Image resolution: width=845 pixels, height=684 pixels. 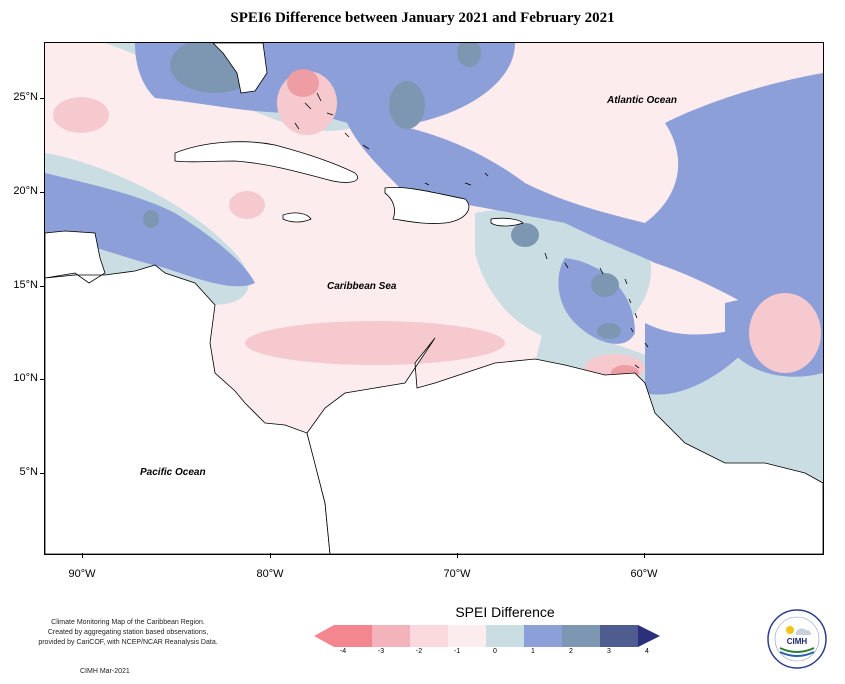 I want to click on wave-icon, so click(x=797, y=654).